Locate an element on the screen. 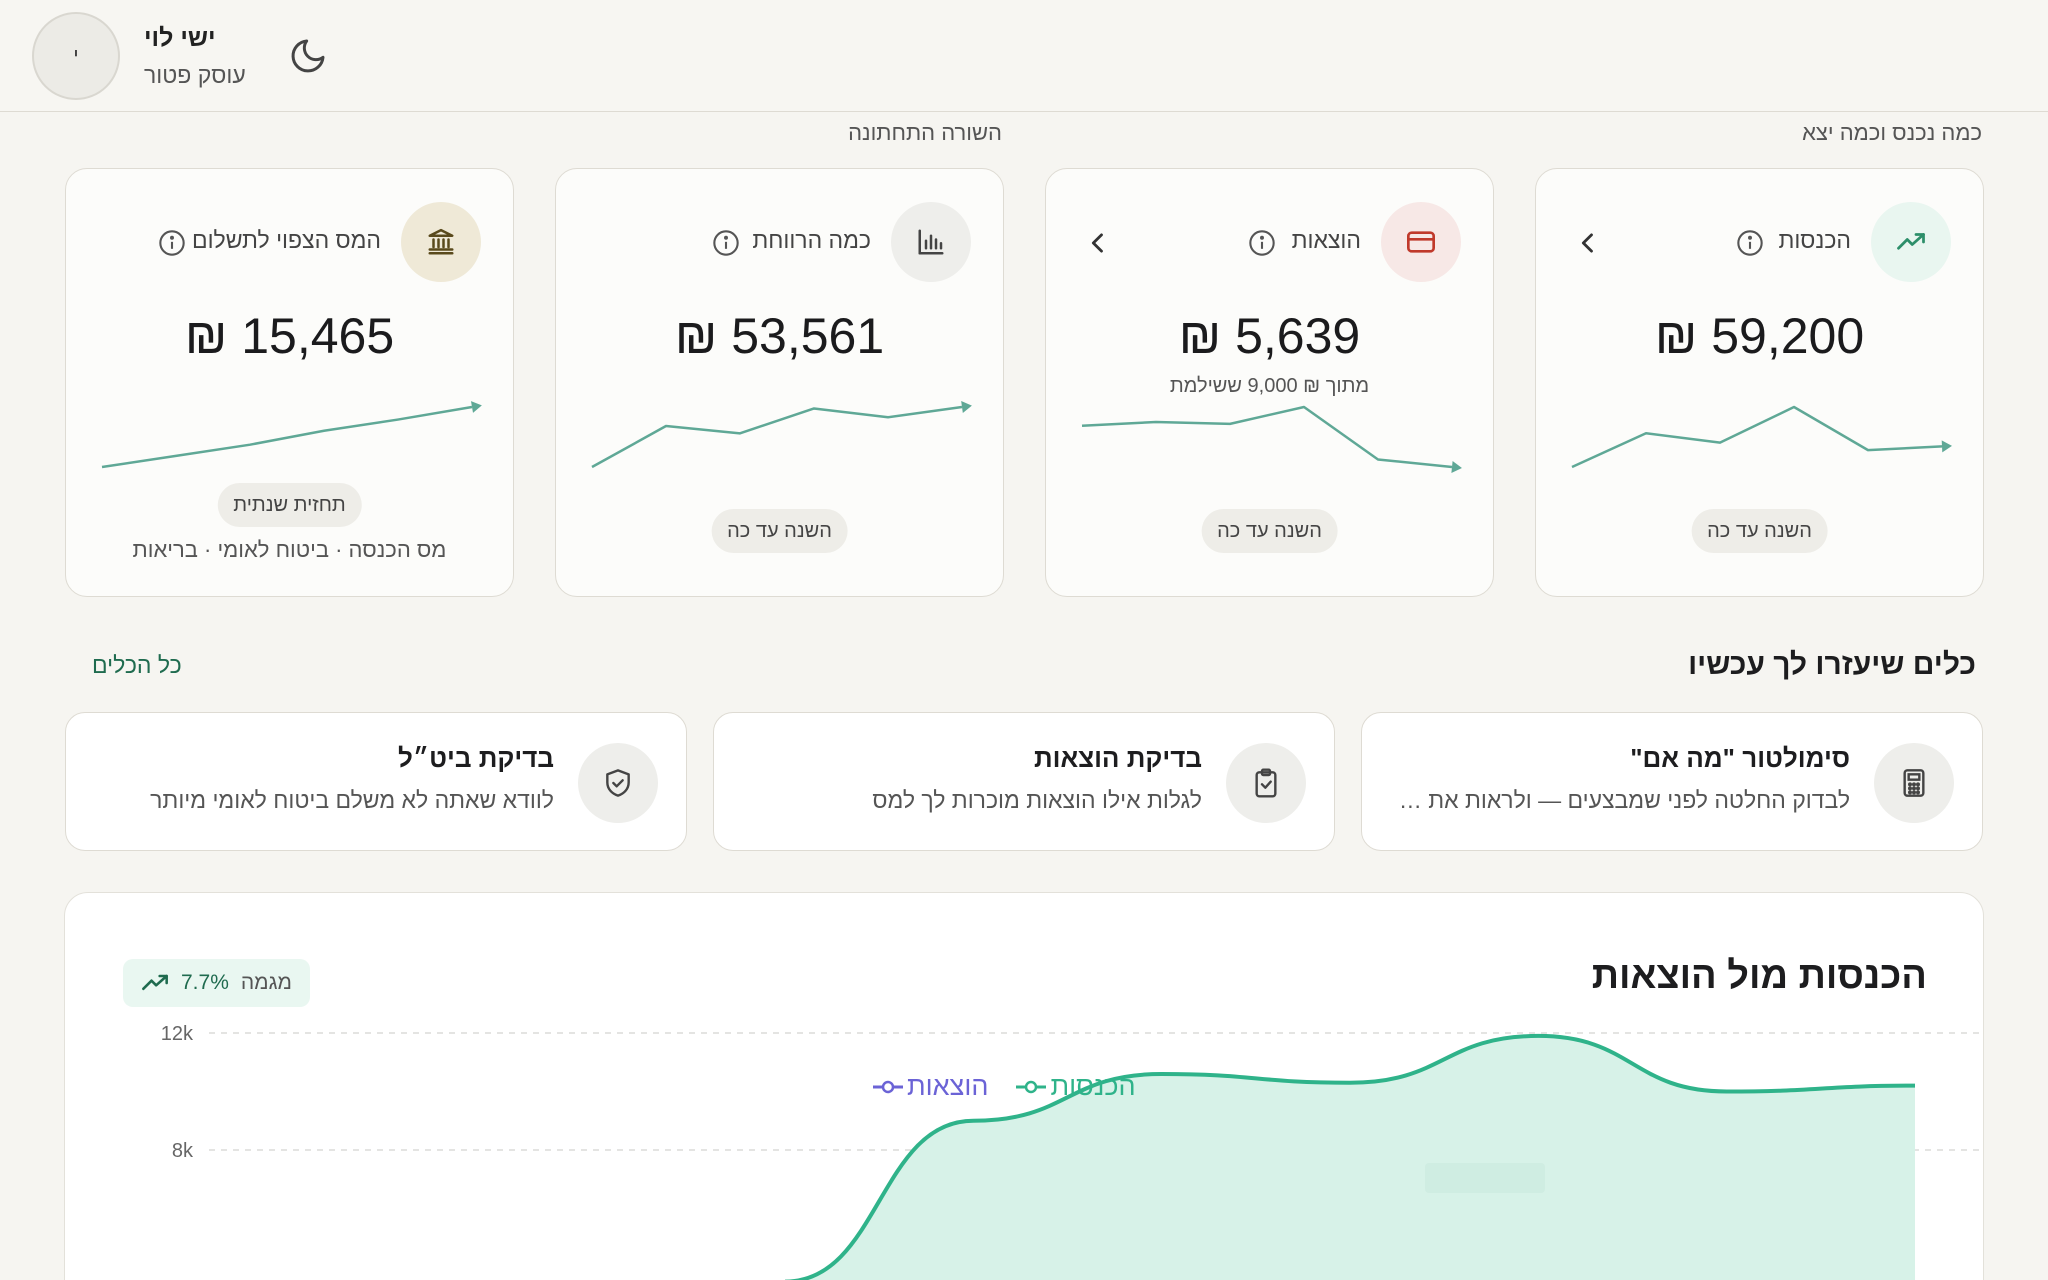 Image resolution: width=2048 pixels, height=1280 pixels. tax-period-badge: תחזית שנתית is located at coordinates (289, 505).